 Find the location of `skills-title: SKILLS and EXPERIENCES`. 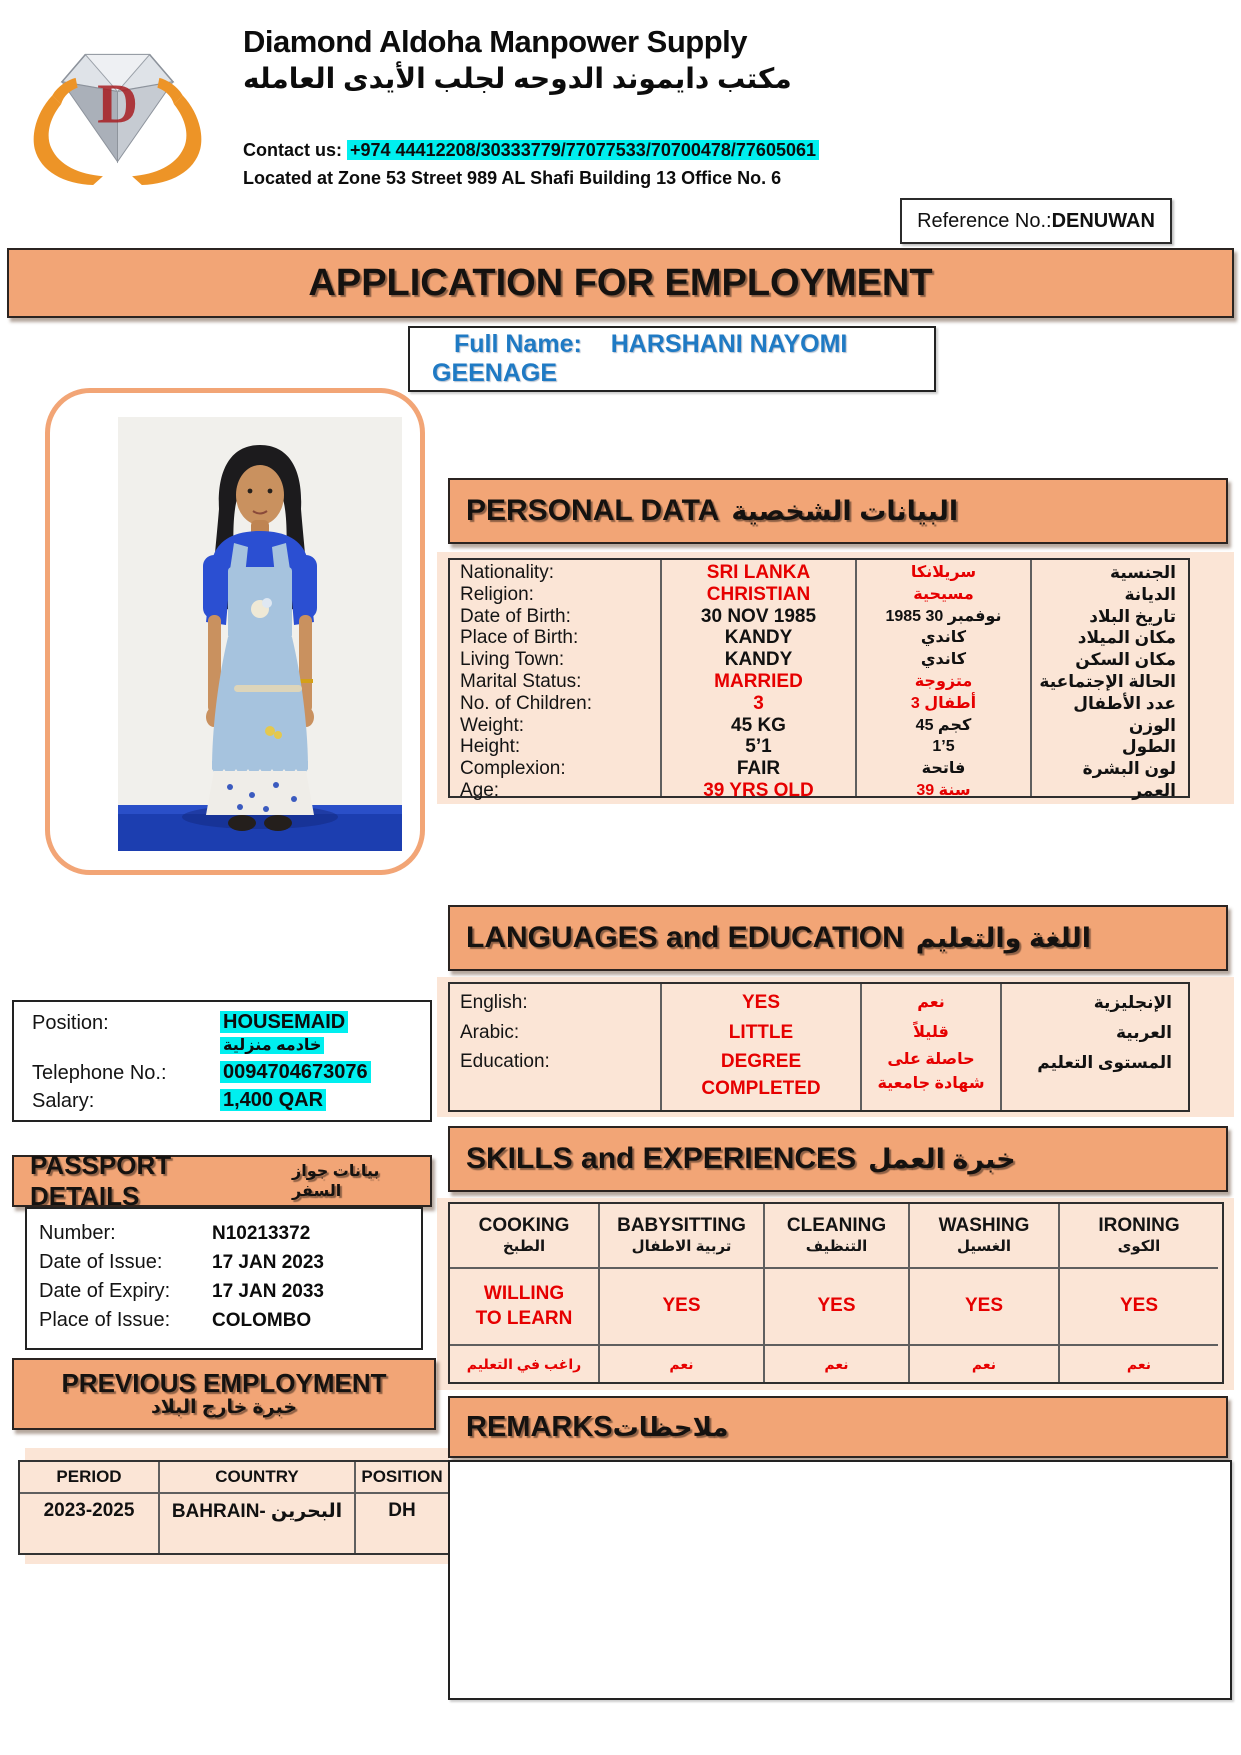

skills-title: SKILLS and EXPERIENCES is located at coordinates (661, 1158).